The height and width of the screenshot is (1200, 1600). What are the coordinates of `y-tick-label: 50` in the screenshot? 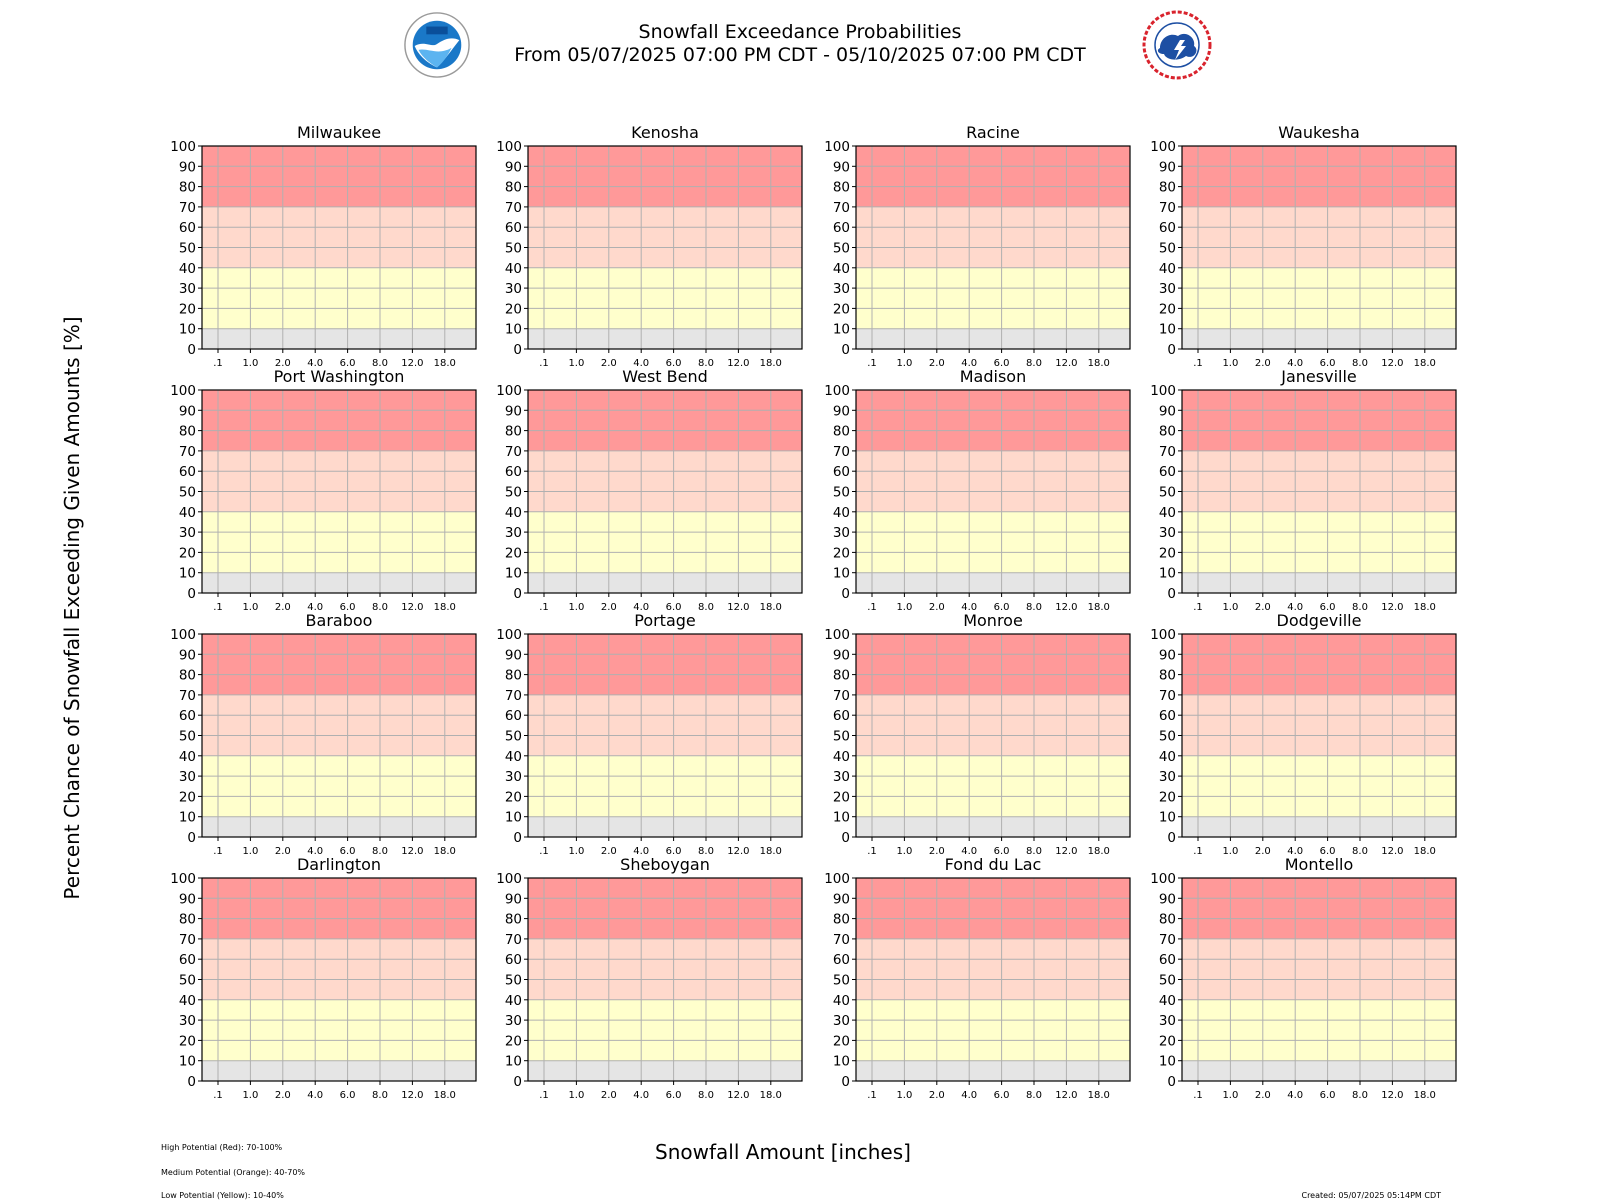 It's located at (187, 981).